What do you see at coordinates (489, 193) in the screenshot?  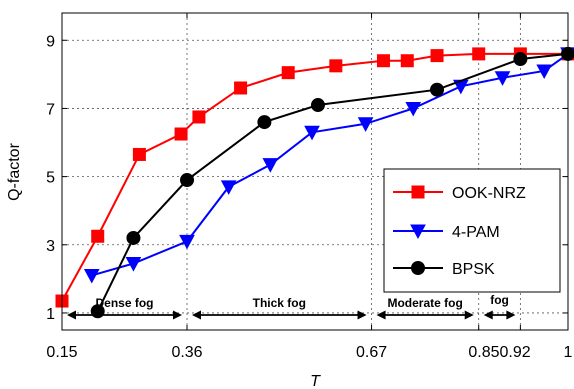 I see `legend-label-ook-nrz: OOK-NRZ` at bounding box center [489, 193].